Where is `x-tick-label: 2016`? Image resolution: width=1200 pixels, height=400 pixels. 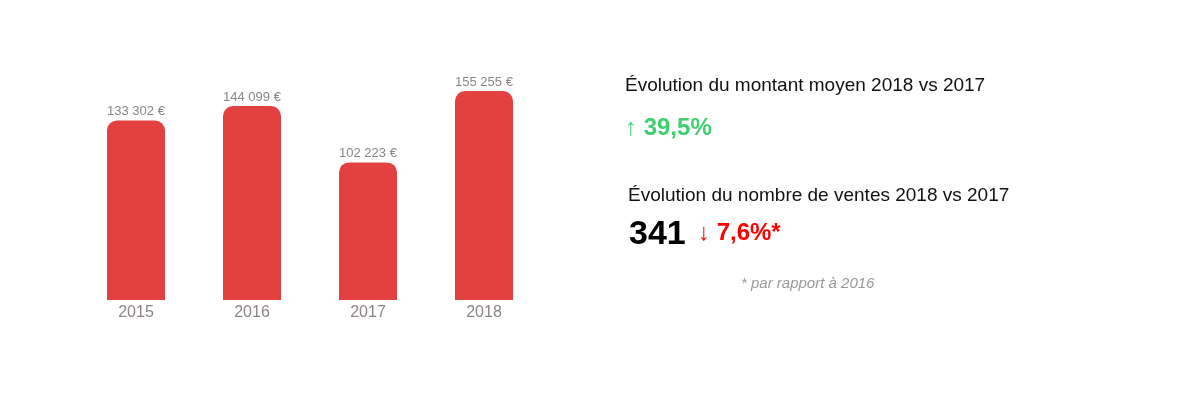
x-tick-label: 2016 is located at coordinates (252, 311).